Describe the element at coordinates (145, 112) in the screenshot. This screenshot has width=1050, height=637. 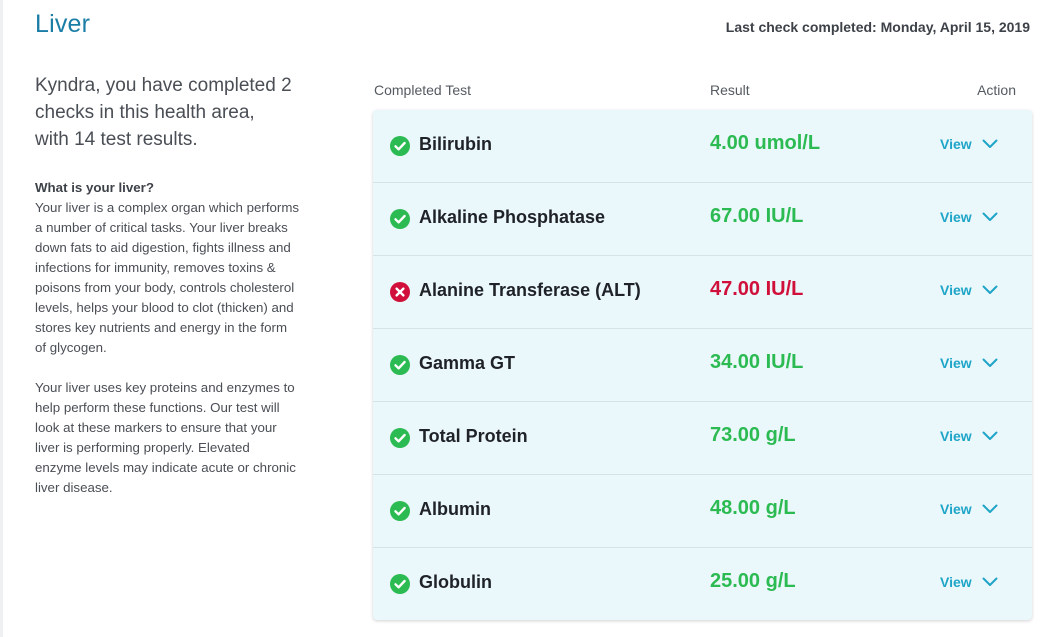
I see `summary-line: checks in this health area,` at that location.